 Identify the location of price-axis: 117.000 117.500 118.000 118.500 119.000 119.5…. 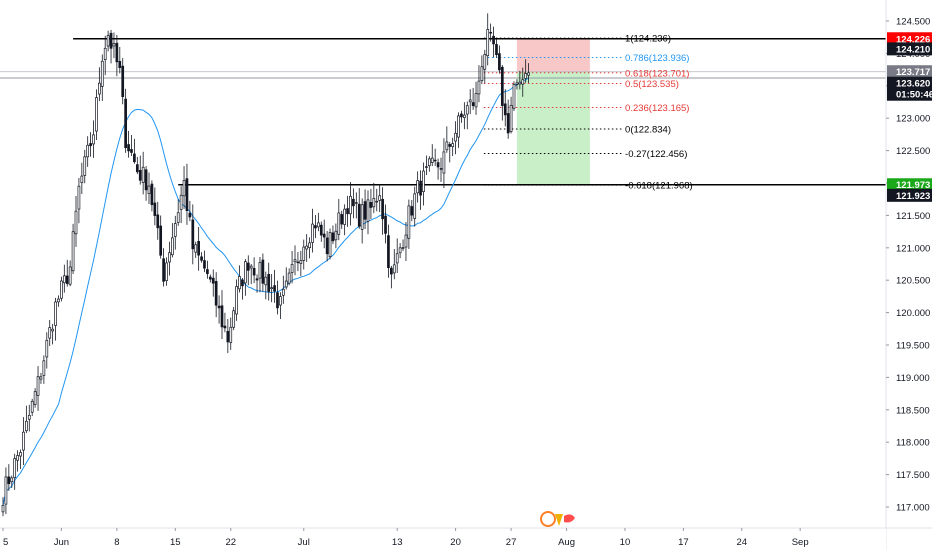
(908, 275).